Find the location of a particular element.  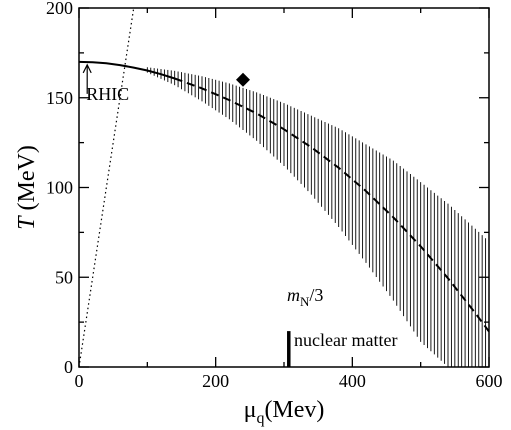

x-axis-title-main: μ is located at coordinates (250, 410).